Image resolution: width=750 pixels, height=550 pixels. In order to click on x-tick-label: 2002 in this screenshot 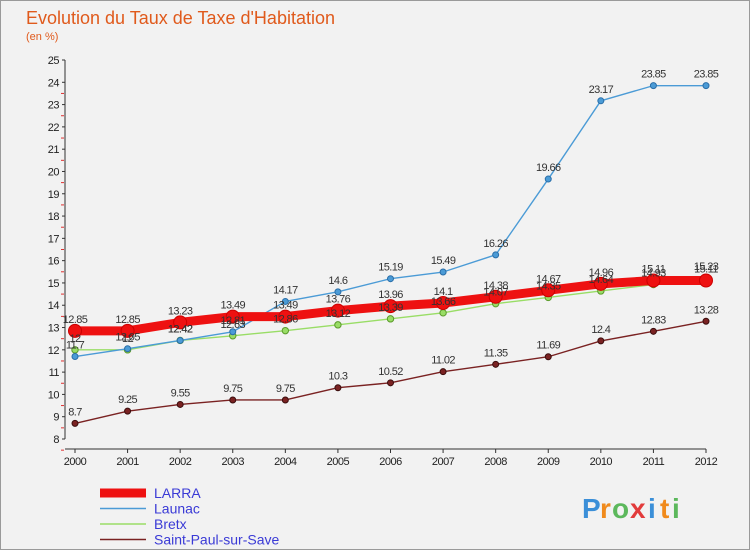, I will do `click(180, 462)`.